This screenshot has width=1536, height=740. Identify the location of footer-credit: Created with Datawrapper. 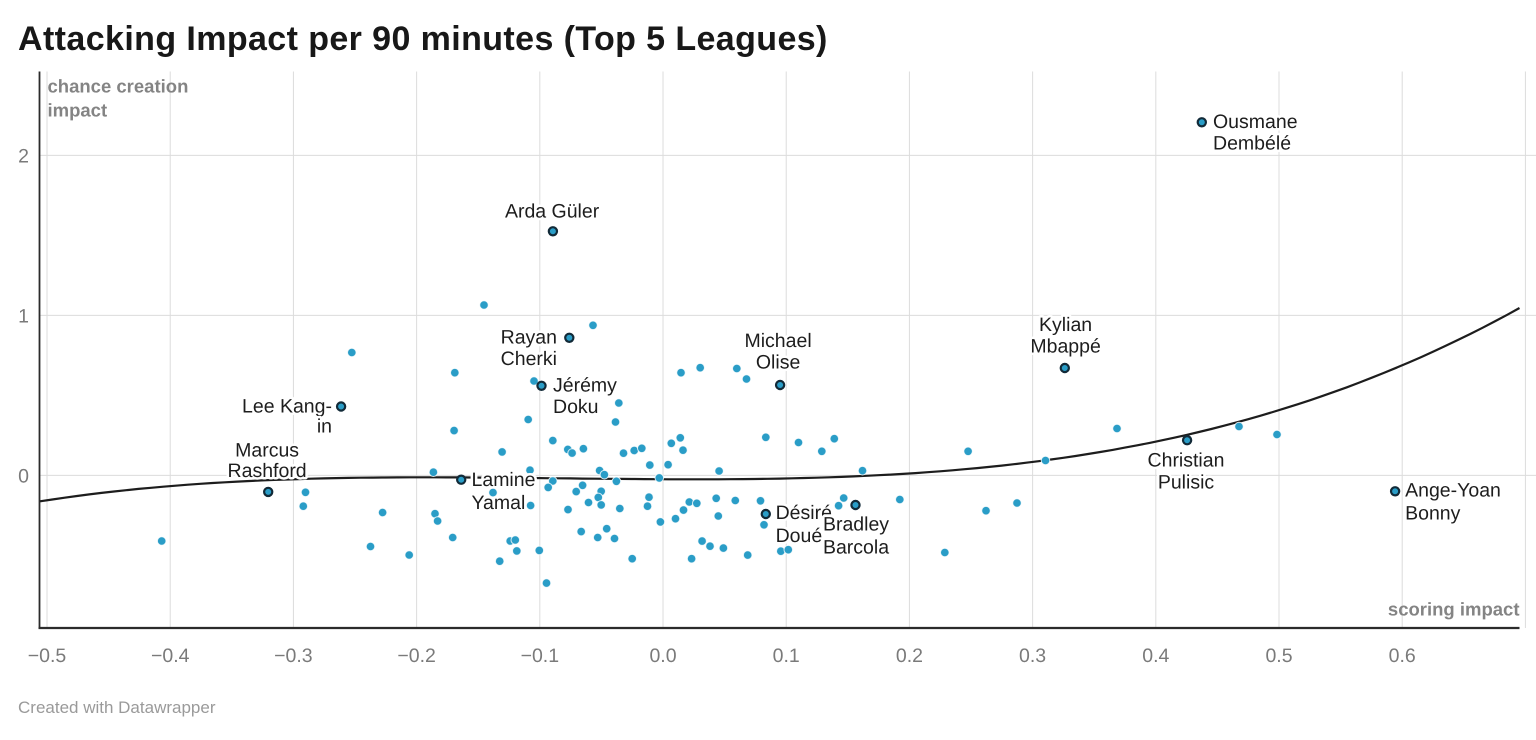
(116, 708).